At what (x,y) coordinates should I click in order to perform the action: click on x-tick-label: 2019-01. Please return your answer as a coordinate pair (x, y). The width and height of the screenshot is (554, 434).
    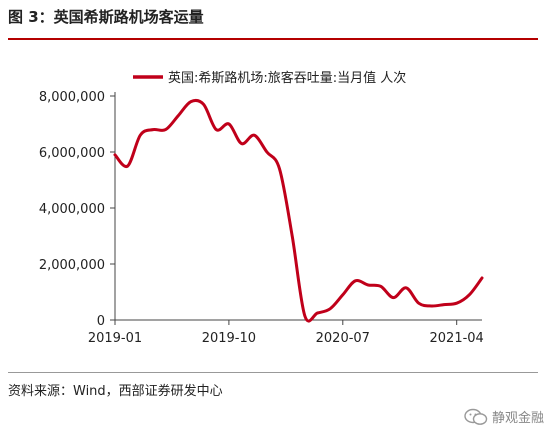
    Looking at the image, I should click on (115, 338).